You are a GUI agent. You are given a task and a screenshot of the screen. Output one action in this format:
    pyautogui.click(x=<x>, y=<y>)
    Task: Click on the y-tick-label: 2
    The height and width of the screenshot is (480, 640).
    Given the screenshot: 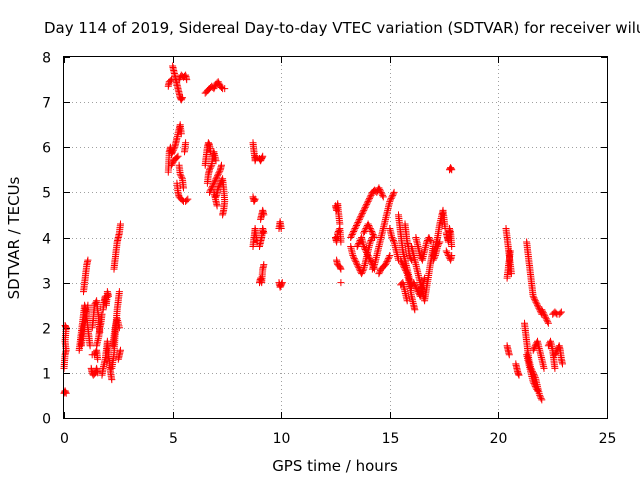 What is the action you would take?
    pyautogui.click(x=46, y=330)
    